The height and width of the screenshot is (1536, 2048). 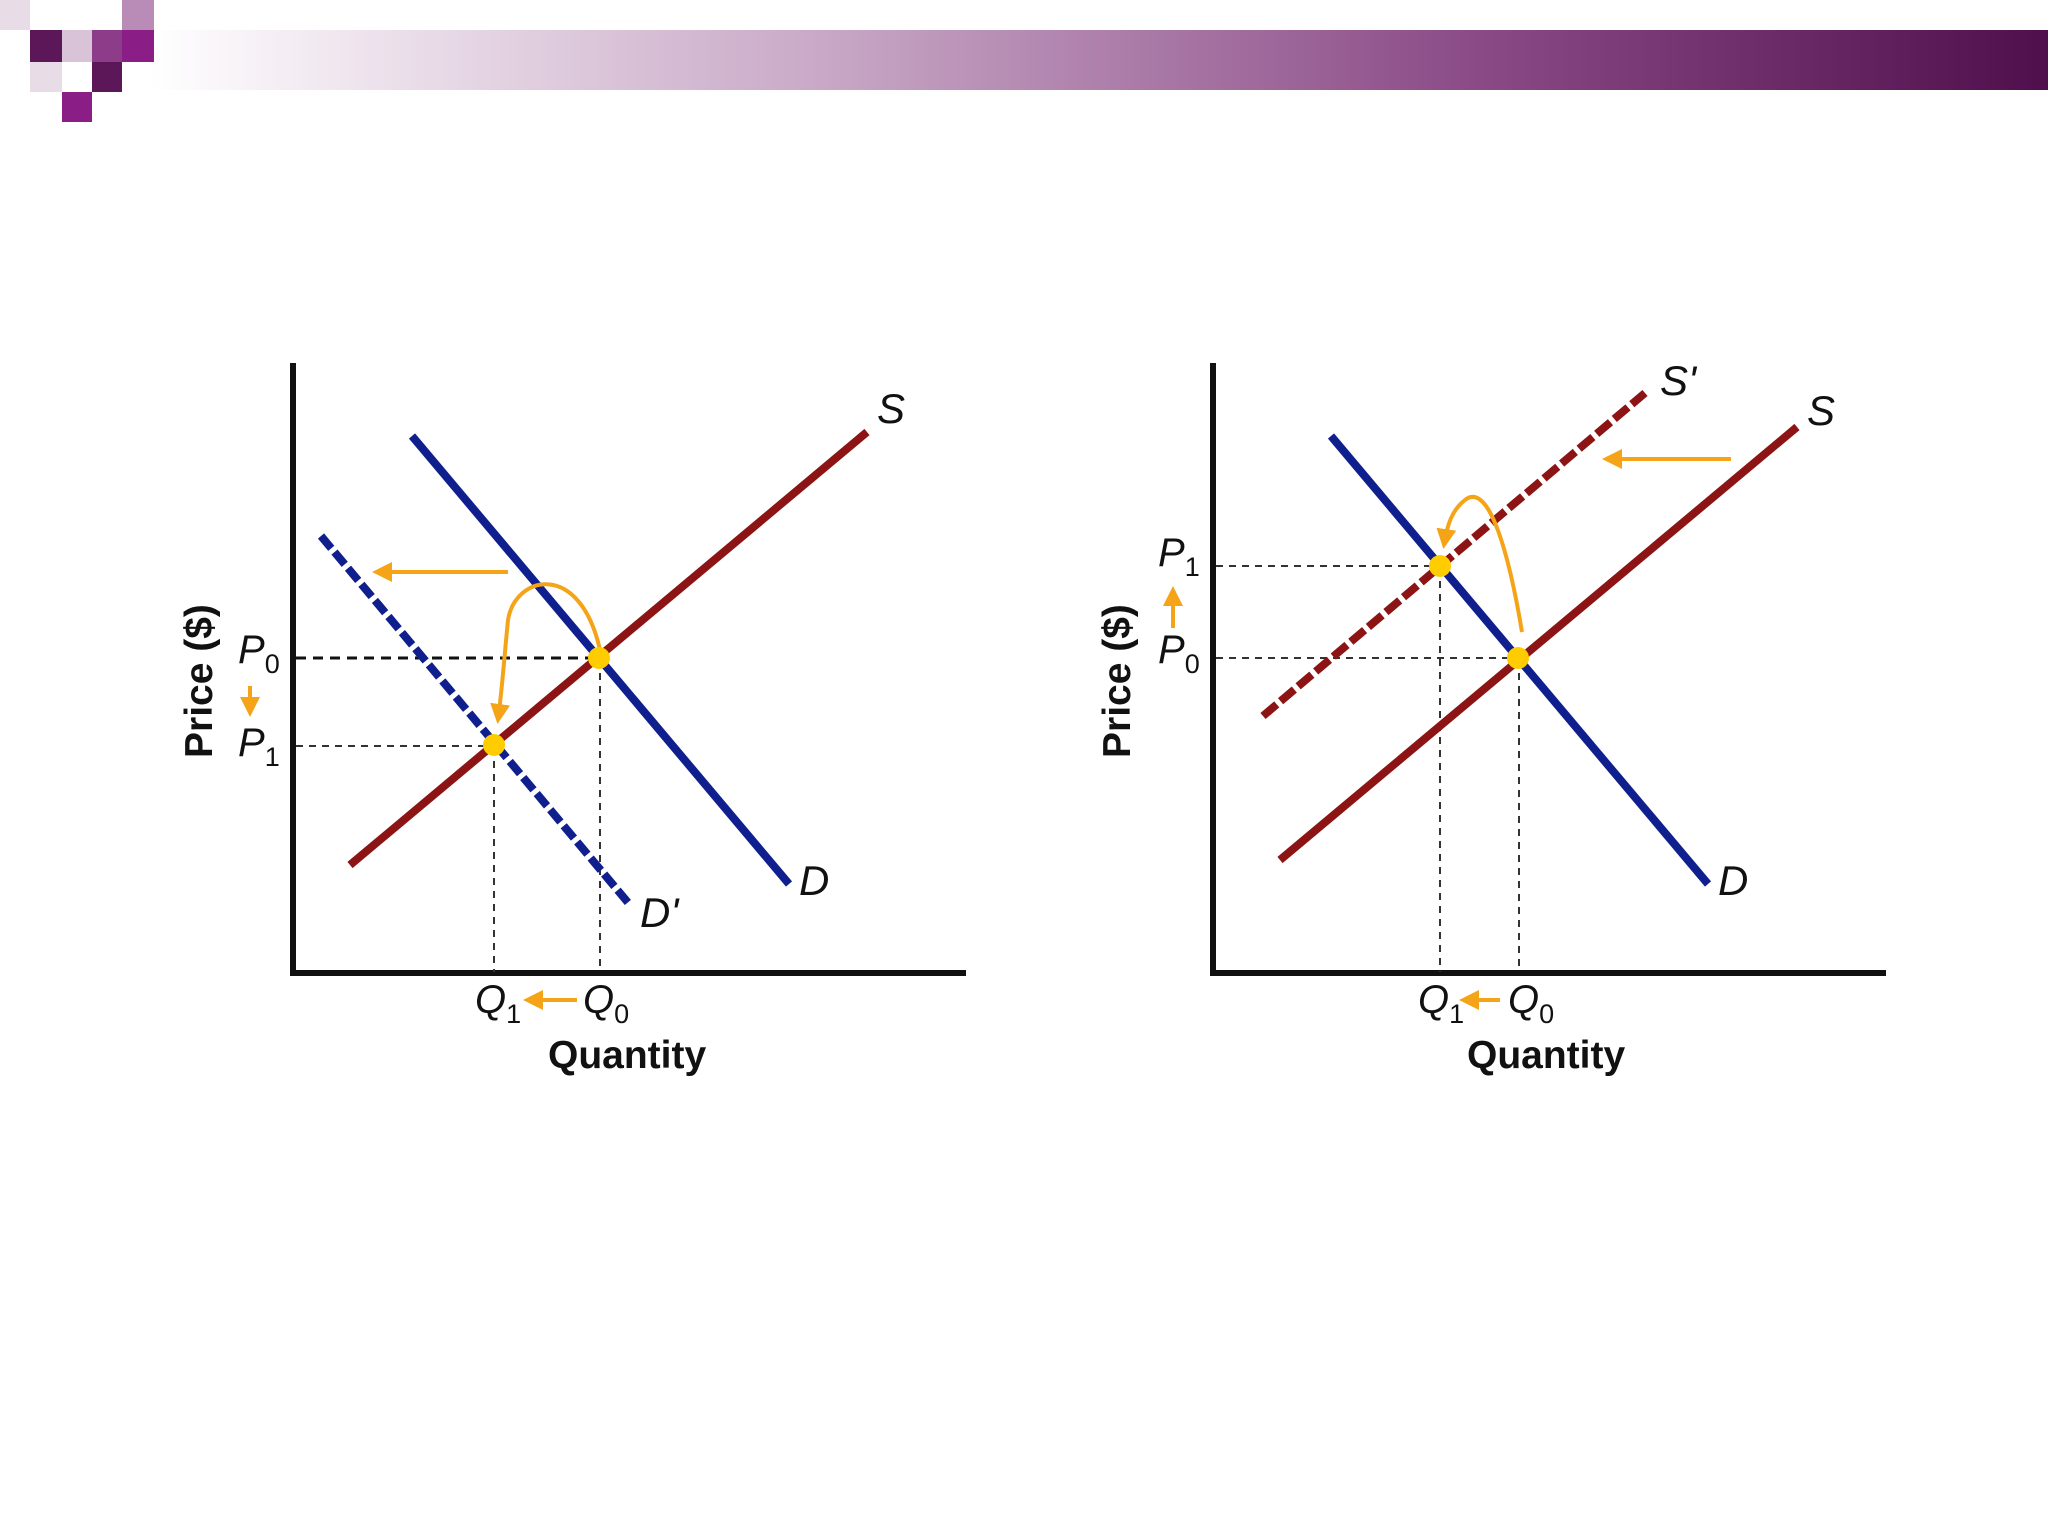 What do you see at coordinates (1480, 564) in the screenshot?
I see `right-movement-arrow` at bounding box center [1480, 564].